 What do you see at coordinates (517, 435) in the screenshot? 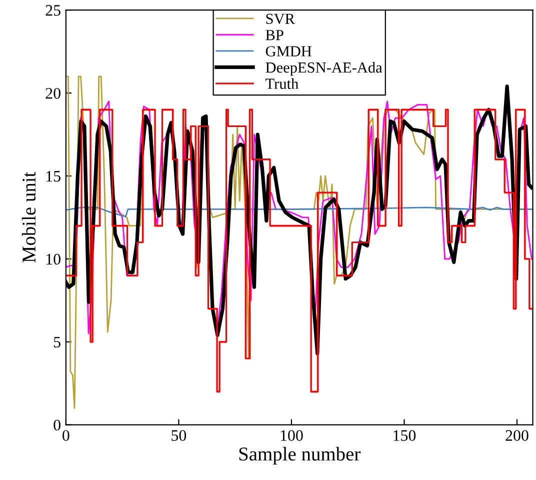
I see `x-tick-label: 200` at bounding box center [517, 435].